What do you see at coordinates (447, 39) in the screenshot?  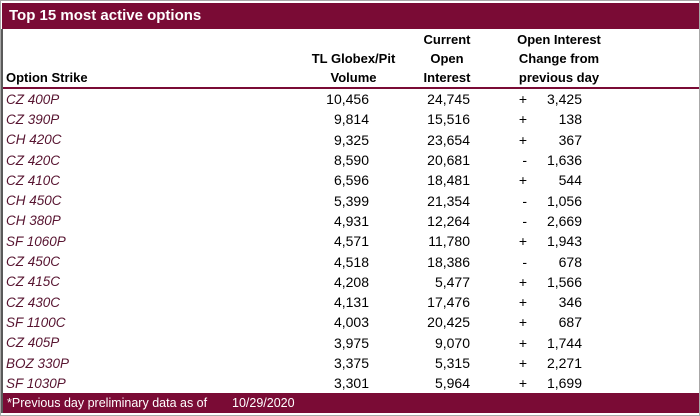 I see `column-header-oi-line1: Current` at bounding box center [447, 39].